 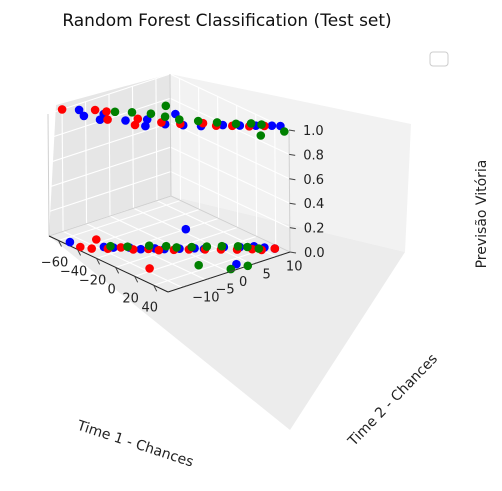 I want to click on z-tick-label: 0.2, so click(x=314, y=229).